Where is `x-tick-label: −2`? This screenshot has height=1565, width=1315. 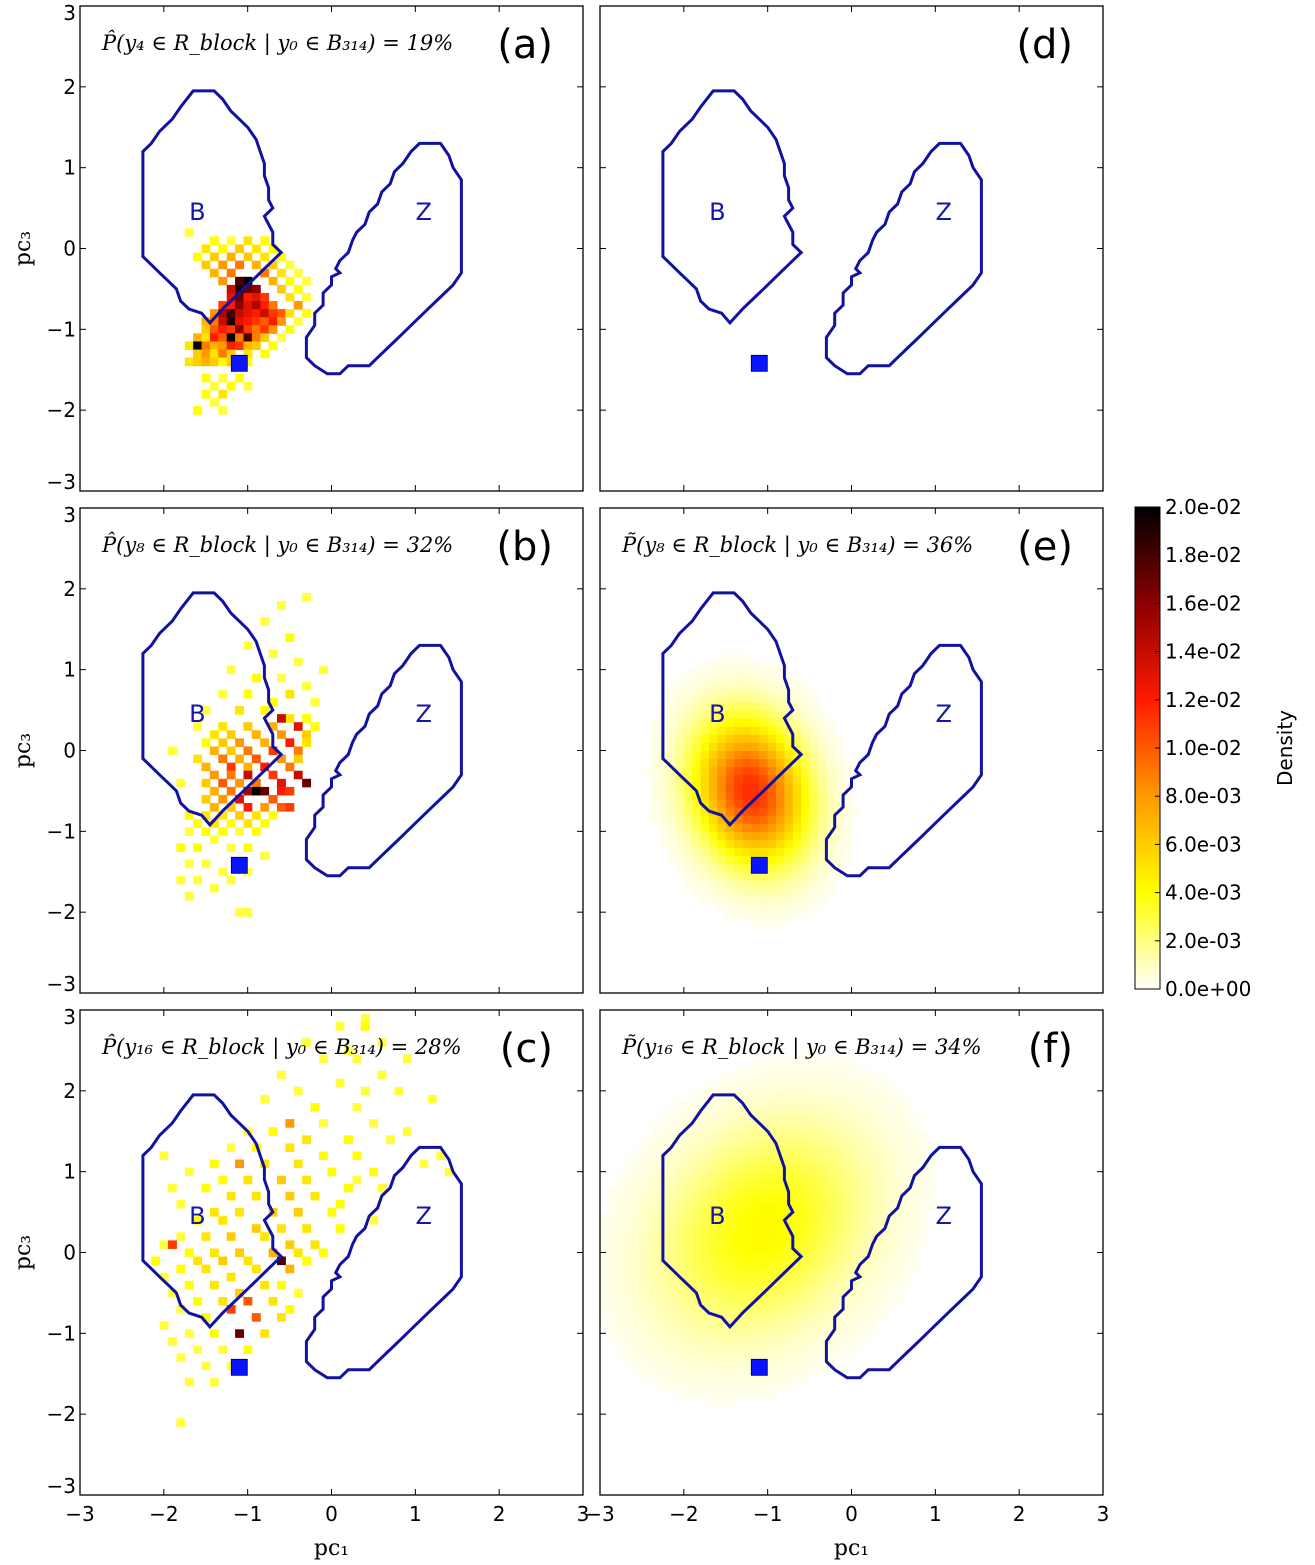
x-tick-label: −2 is located at coordinates (683, 1514).